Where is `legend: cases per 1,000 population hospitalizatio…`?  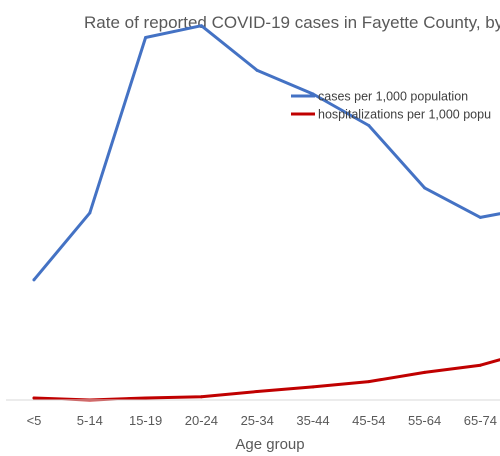 legend: cases per 1,000 population hospitalizatio… is located at coordinates (391, 106).